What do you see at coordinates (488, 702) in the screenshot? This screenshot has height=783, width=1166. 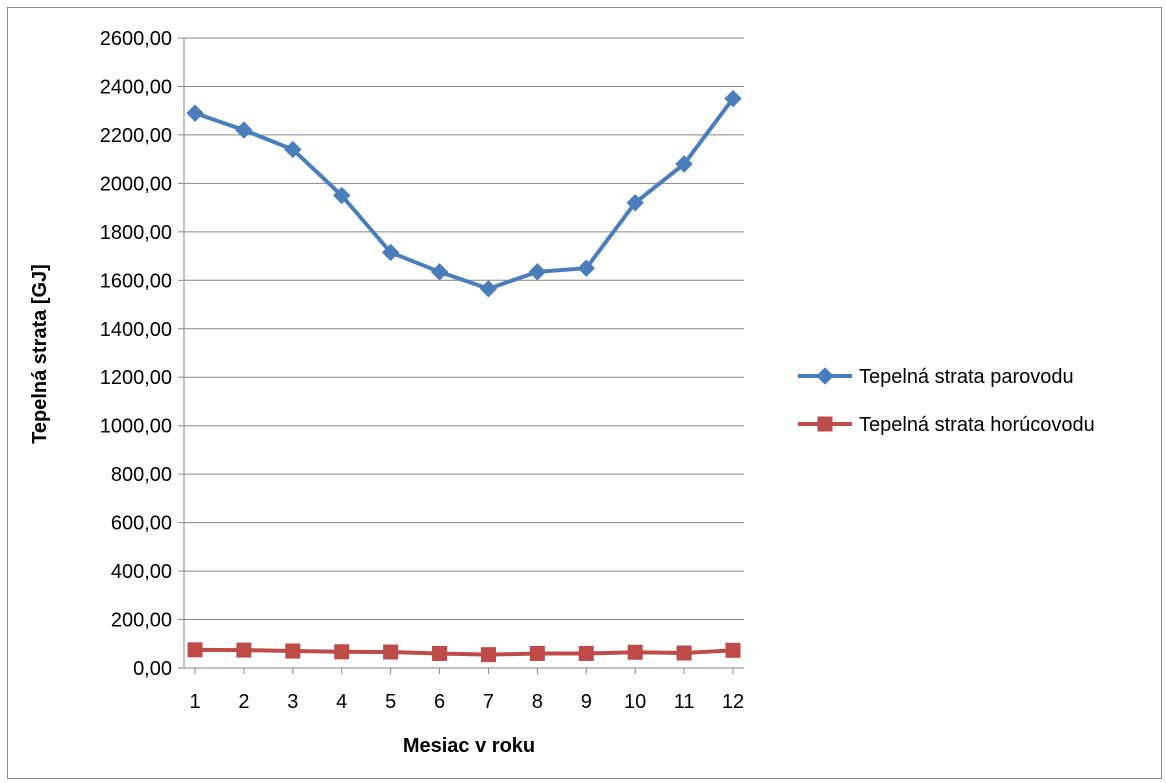 I see `x-tick-label: 7` at bounding box center [488, 702].